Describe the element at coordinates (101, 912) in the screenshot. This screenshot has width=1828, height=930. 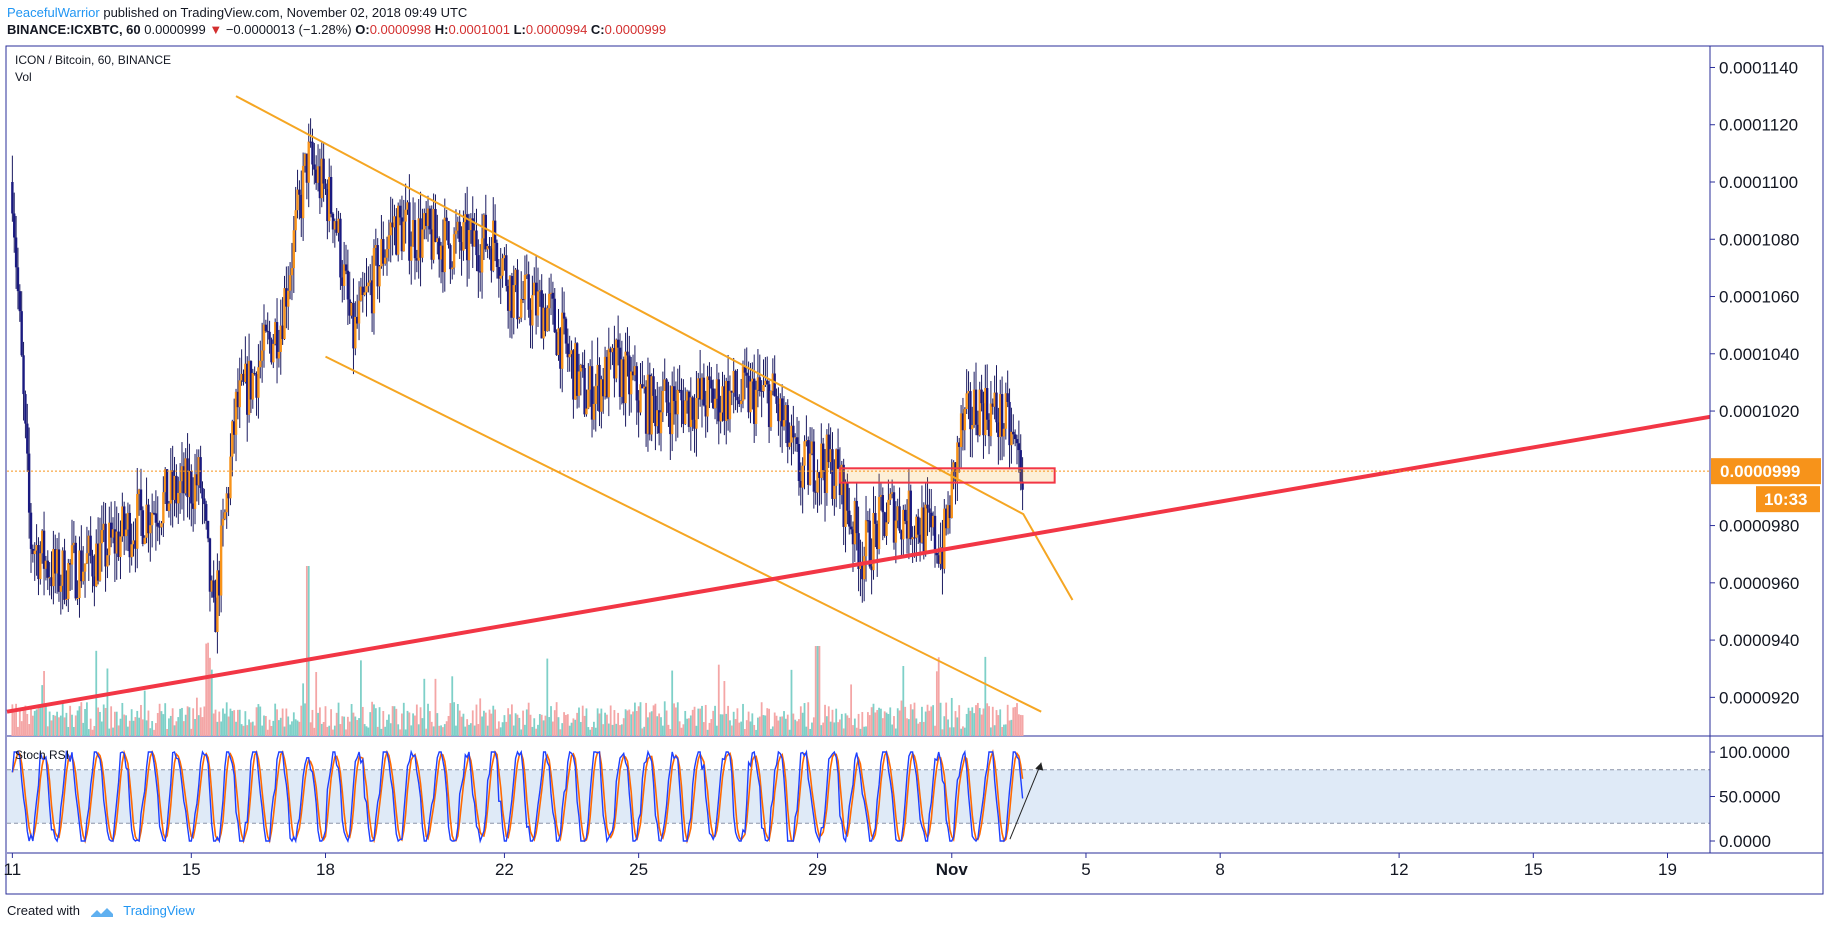
I see `tradingview-logo-icon` at that location.